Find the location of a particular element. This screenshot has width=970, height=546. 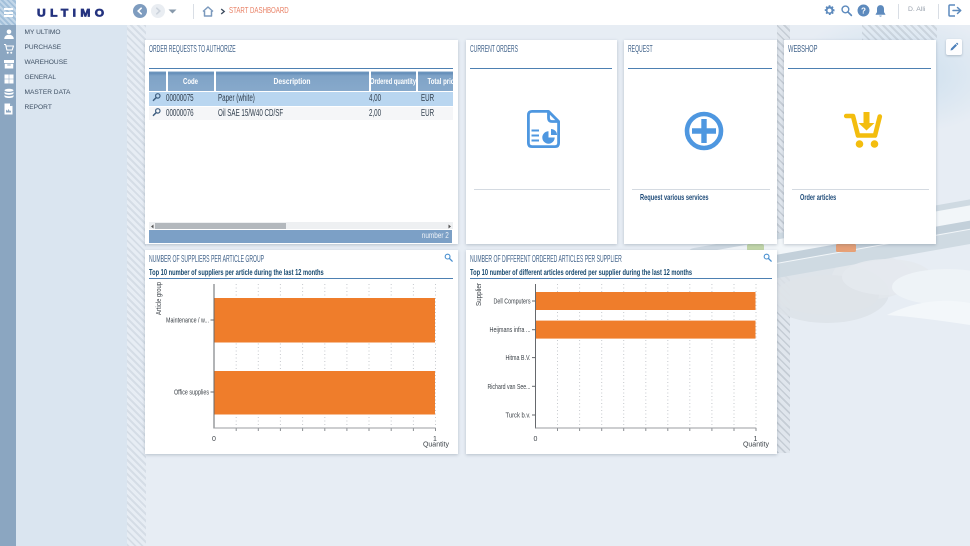

svg-text: Code is located at coordinates (190, 81).